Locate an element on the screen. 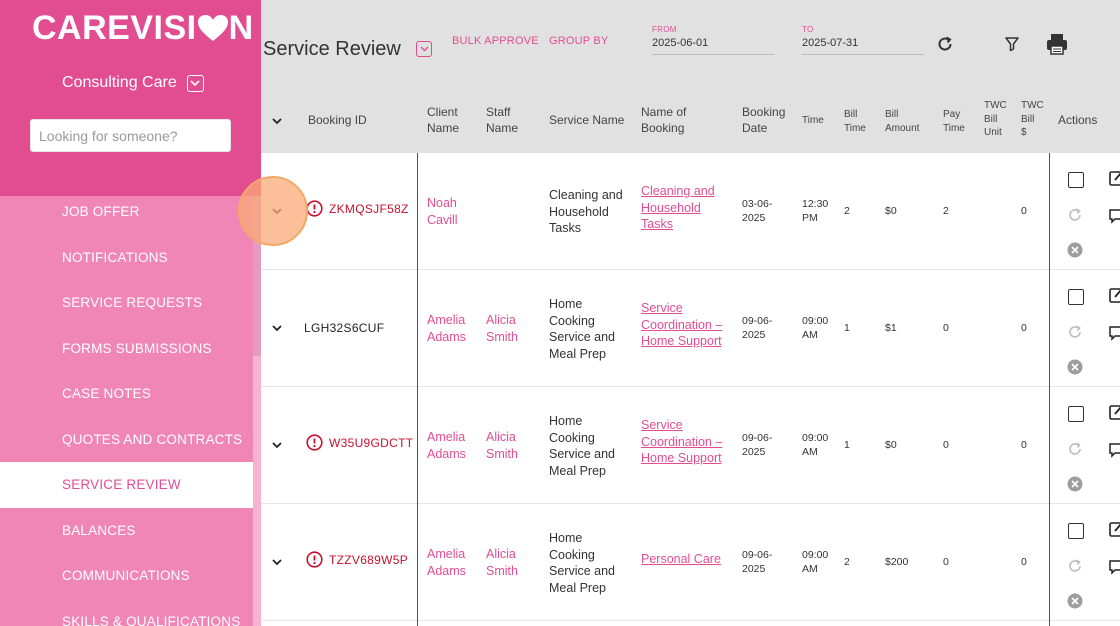 Image resolution: width=1120 pixels, height=626 pixels. print-icon is located at coordinates (1057, 44).